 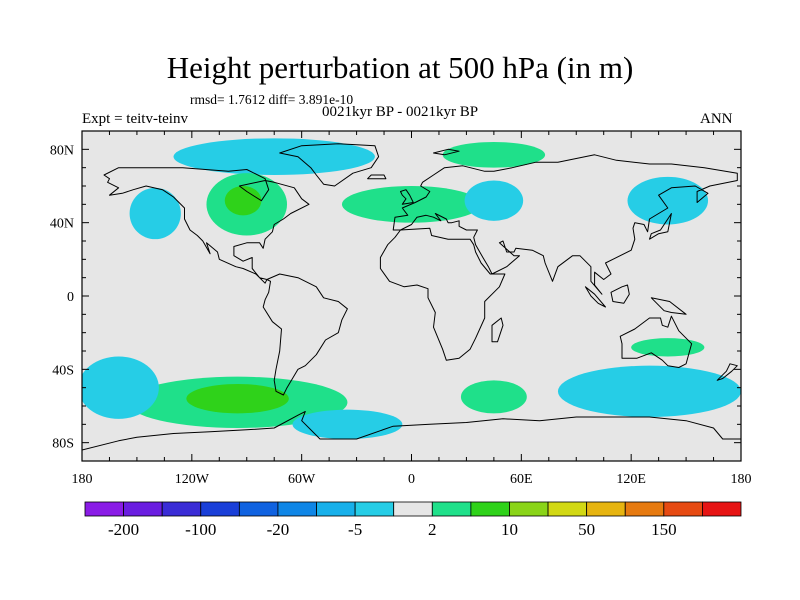 I want to click on colorbar-label: 150, so click(x=664, y=529).